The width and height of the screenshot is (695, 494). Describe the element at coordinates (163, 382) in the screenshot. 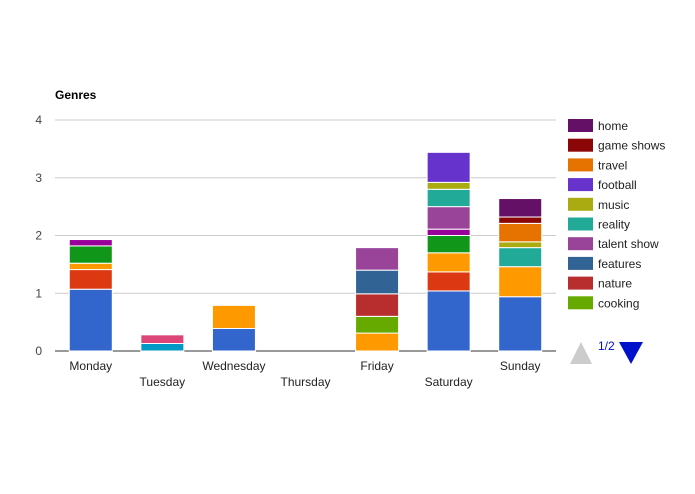

I see `x-tick-label: Tuesday` at that location.